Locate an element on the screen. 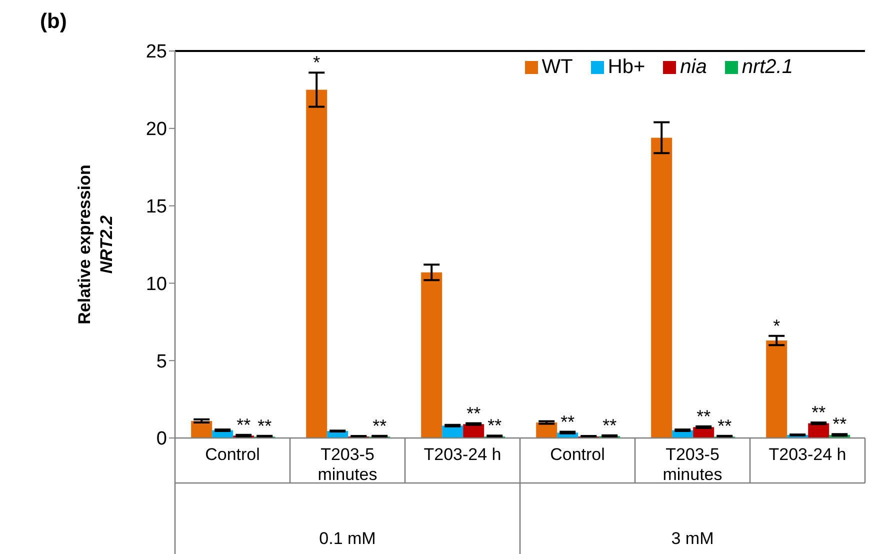 This screenshot has width=878, height=554. legend-label: WT is located at coordinates (557, 67).